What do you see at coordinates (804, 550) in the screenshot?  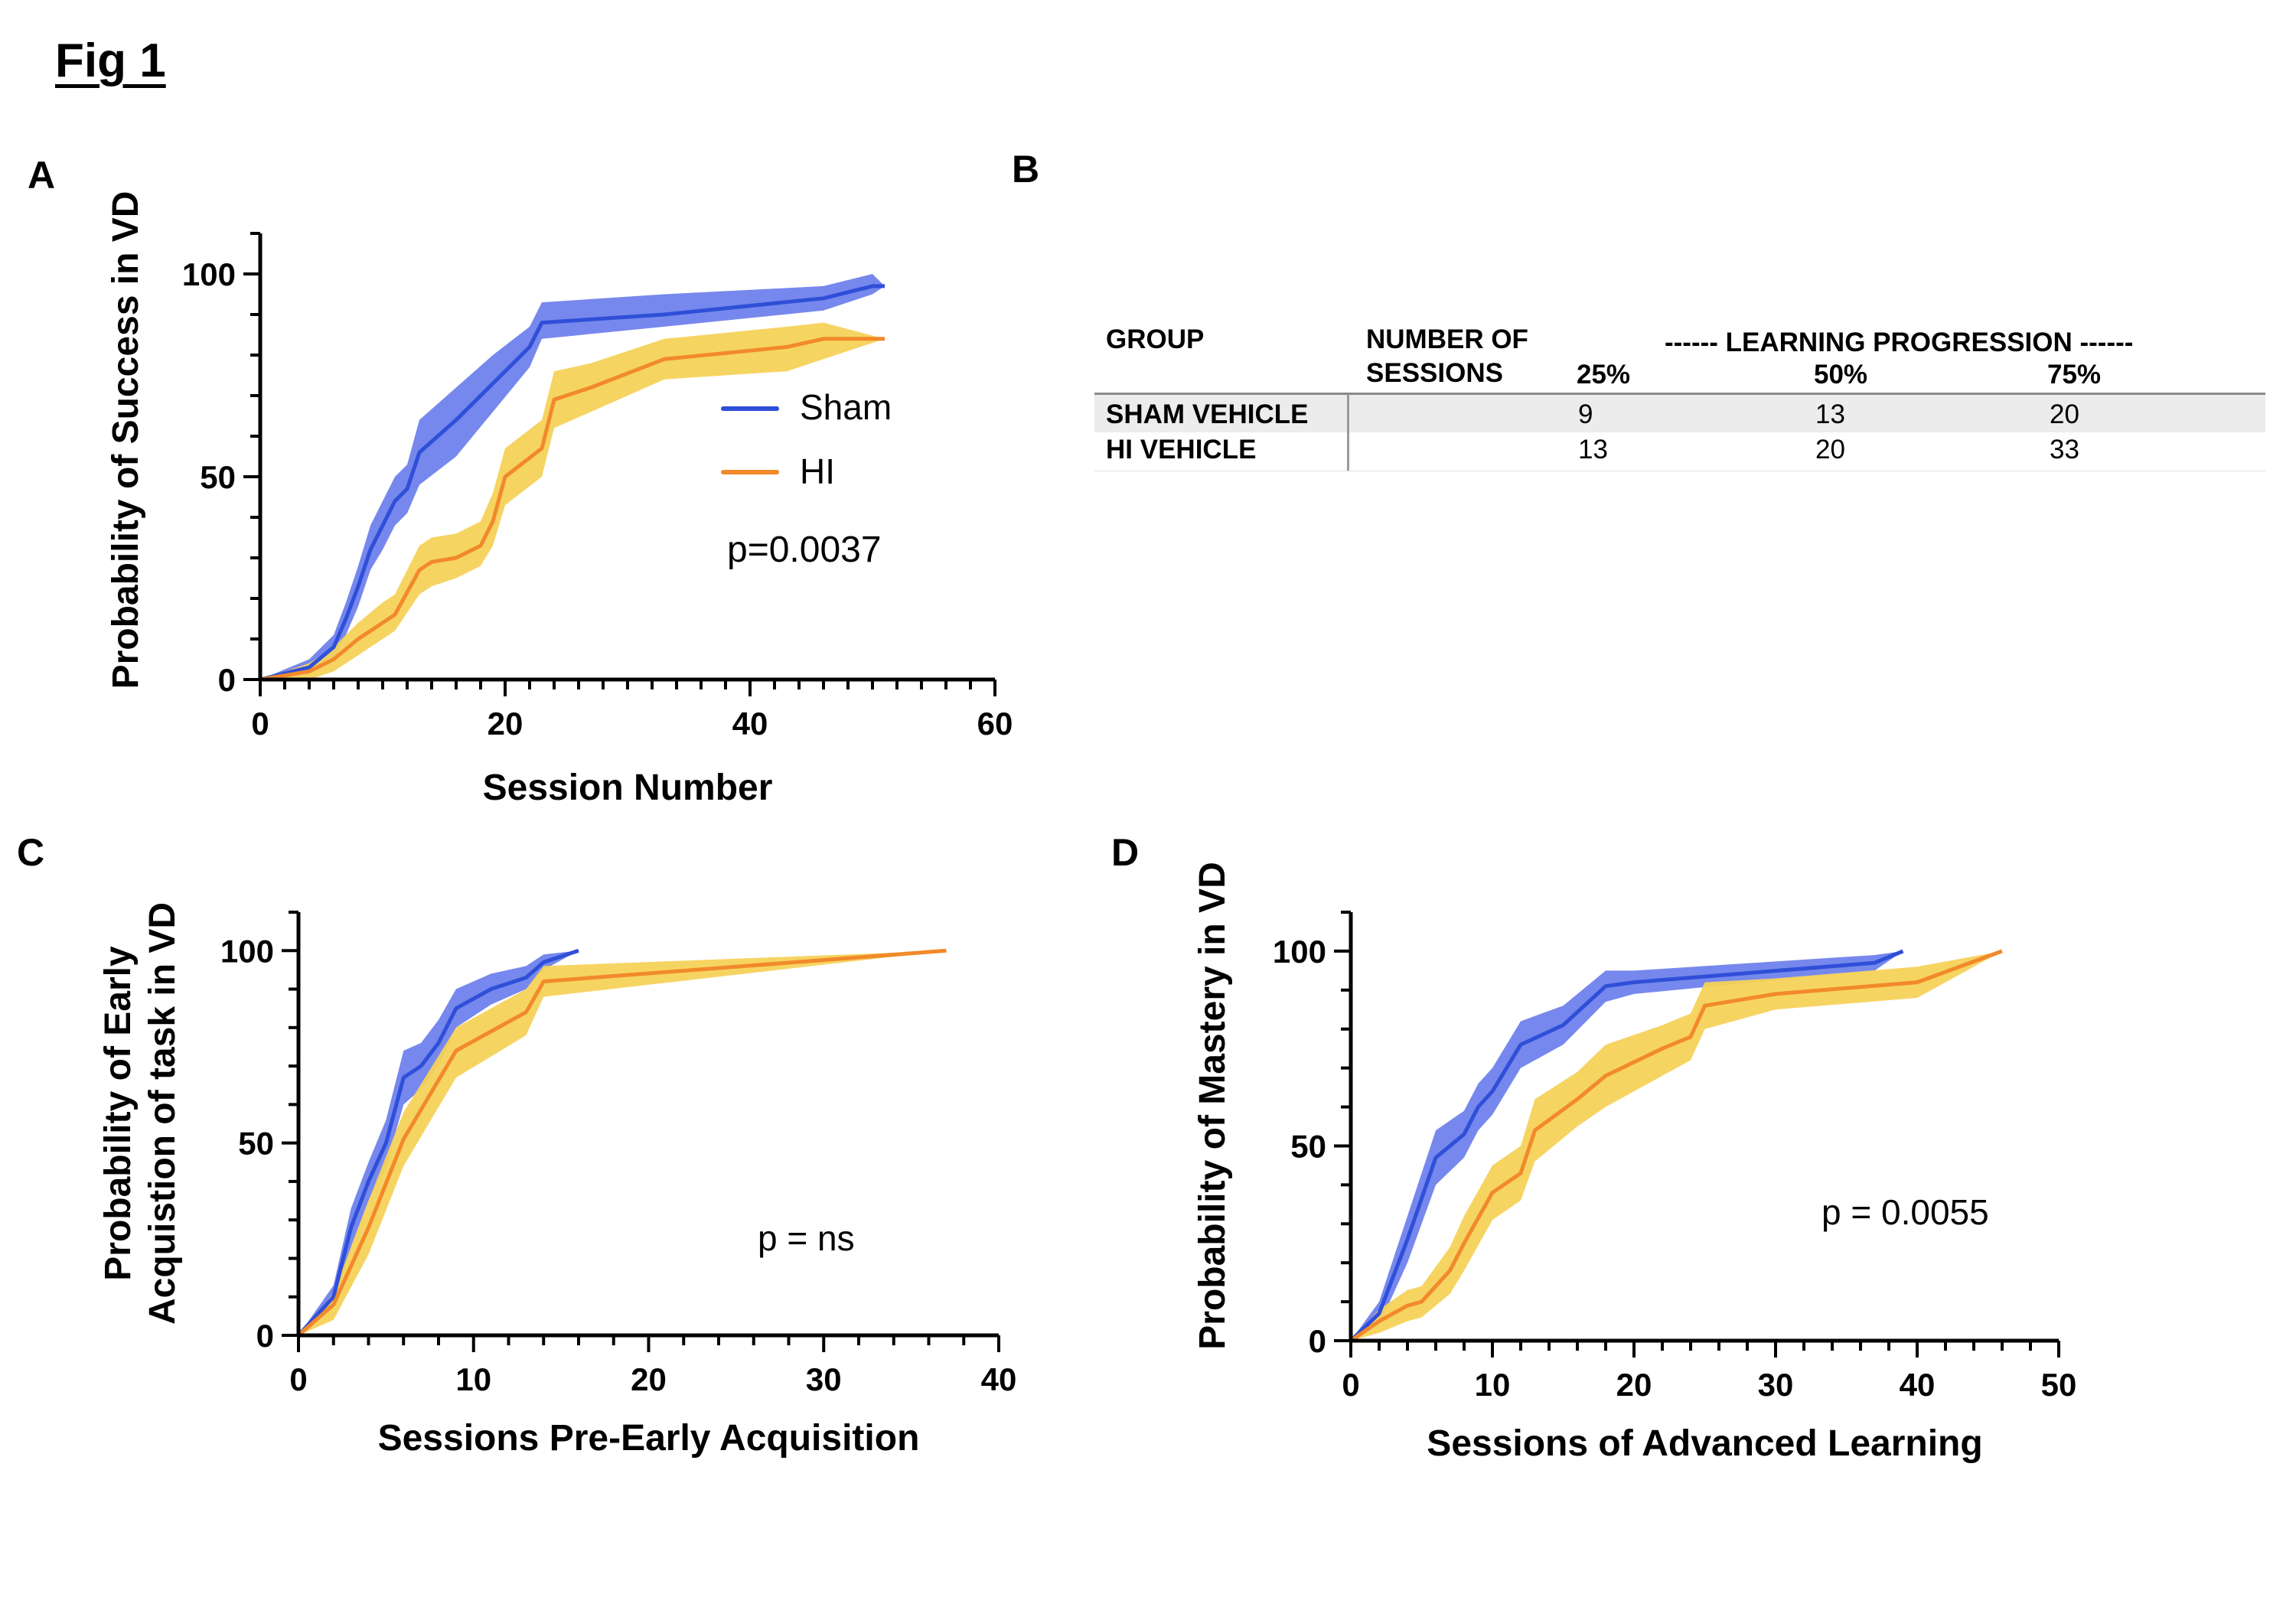 I see `panel-a-p-value: p=0.0037` at bounding box center [804, 550].